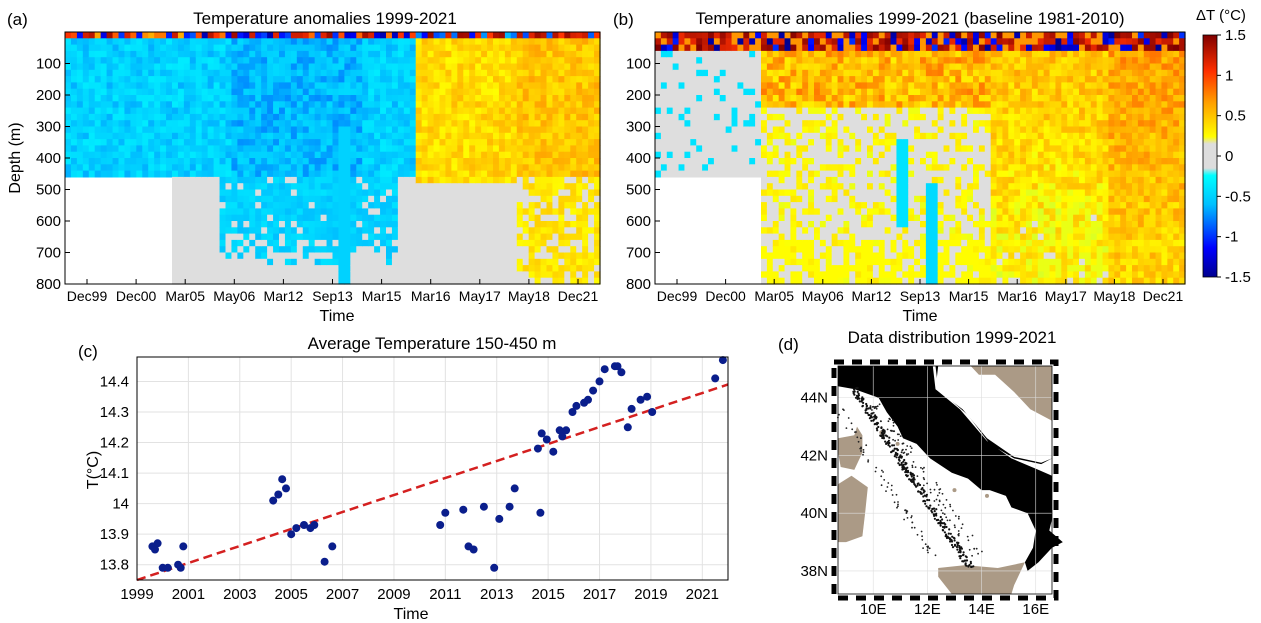  Describe the element at coordinates (48, 253) in the screenshot. I see `y-tick-label: 700` at that location.